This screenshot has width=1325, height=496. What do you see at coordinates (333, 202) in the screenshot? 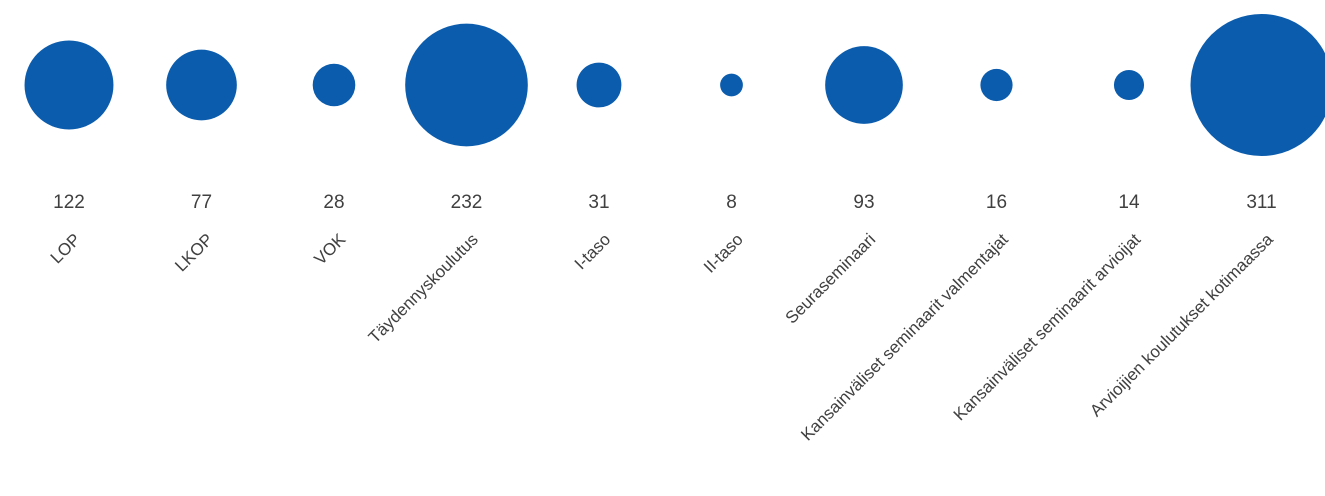
I see `value-label-3: 28` at bounding box center [333, 202].